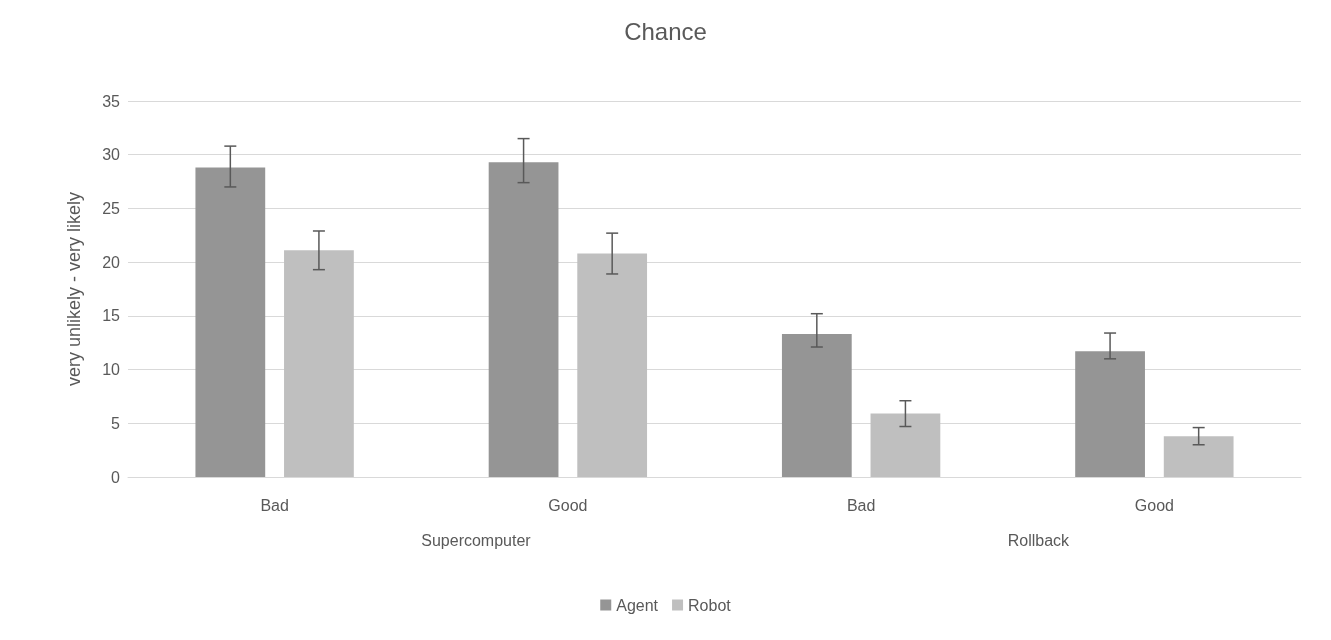 The image size is (1331, 640). What do you see at coordinates (111, 155) in the screenshot?
I see `y-tick-label: 30` at bounding box center [111, 155].